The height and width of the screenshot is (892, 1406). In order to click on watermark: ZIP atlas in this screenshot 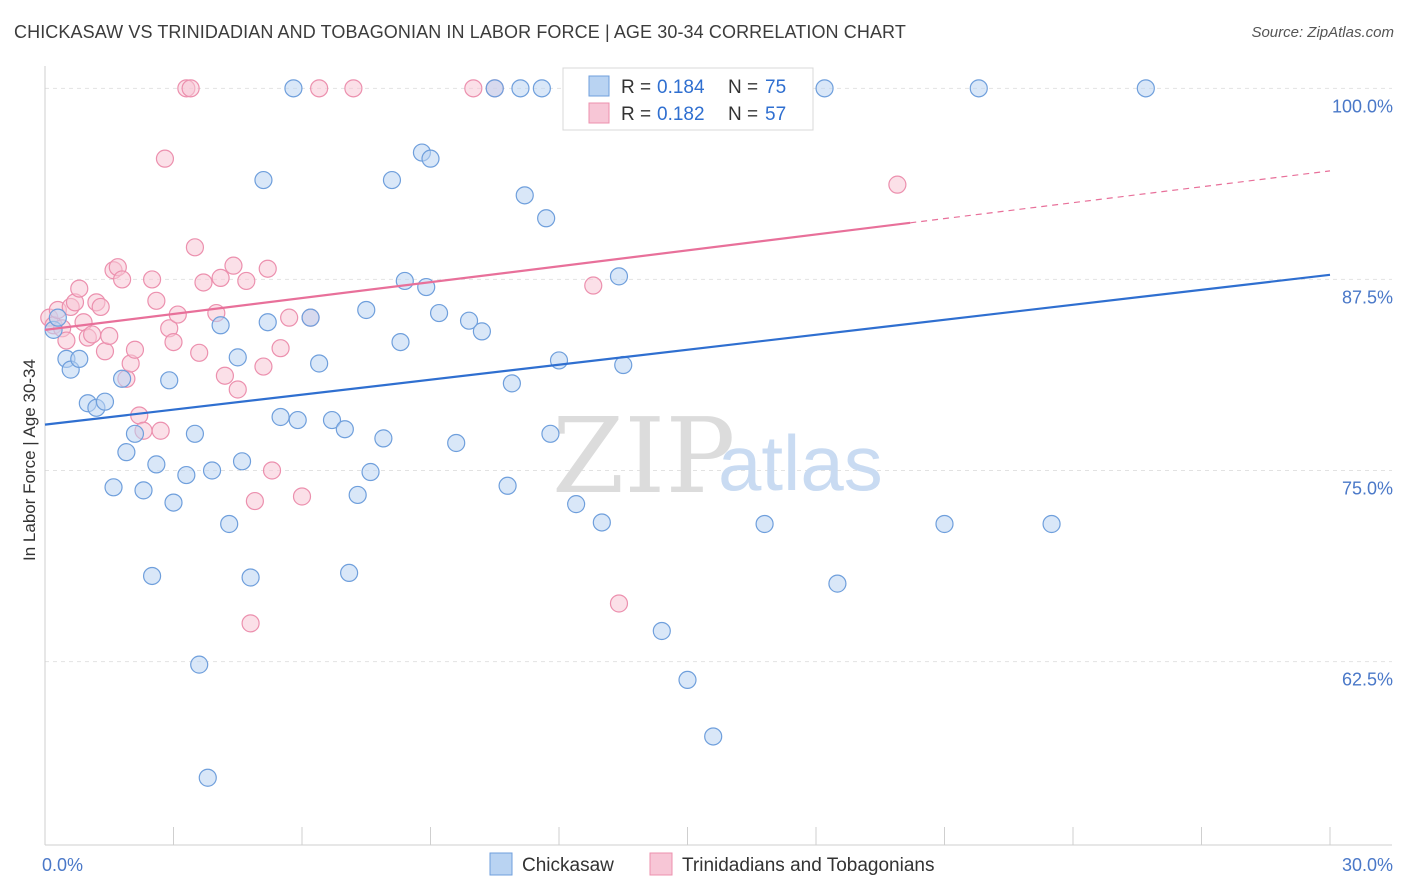, I will do `click(717, 456)`.